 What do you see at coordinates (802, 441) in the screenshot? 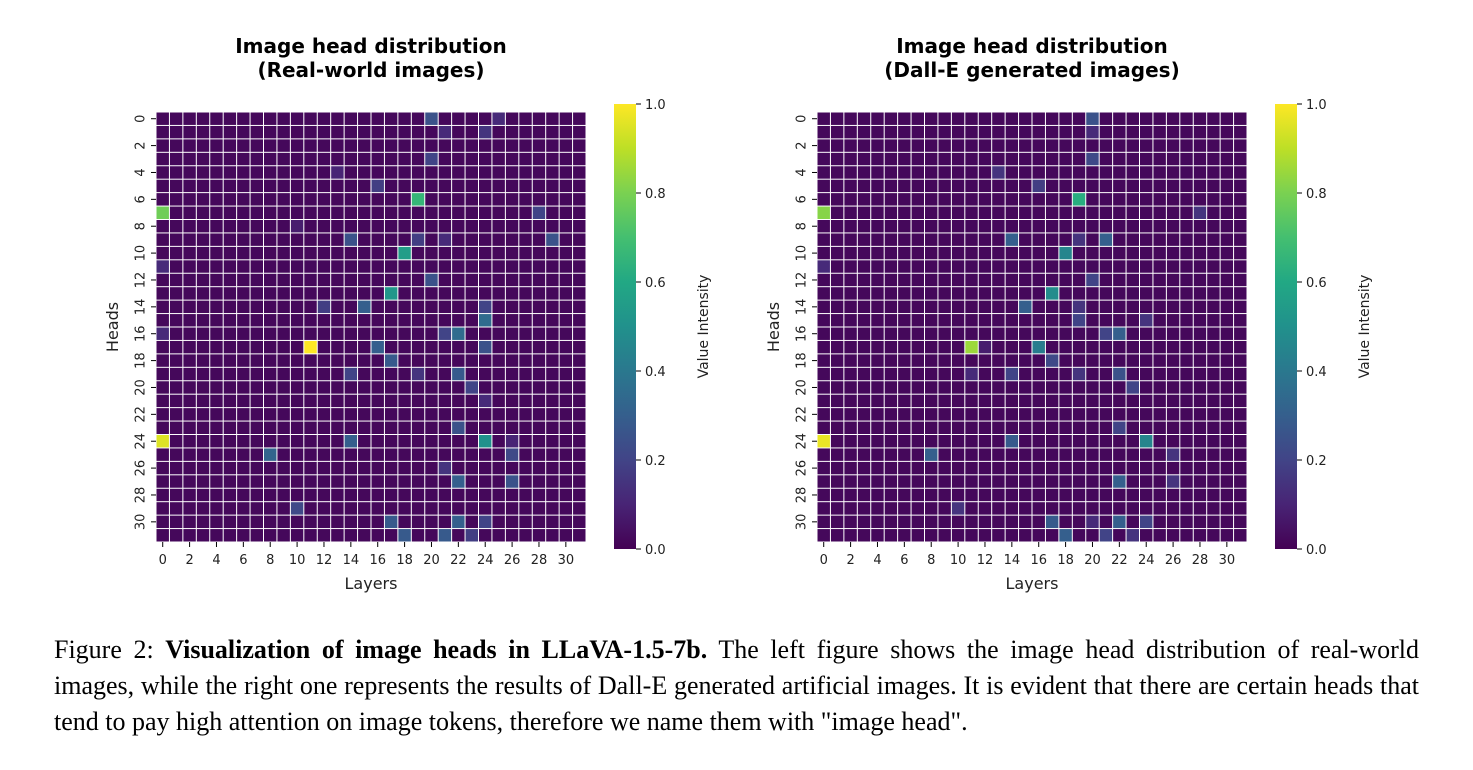
I see `y-tick-label: 24` at bounding box center [802, 441].